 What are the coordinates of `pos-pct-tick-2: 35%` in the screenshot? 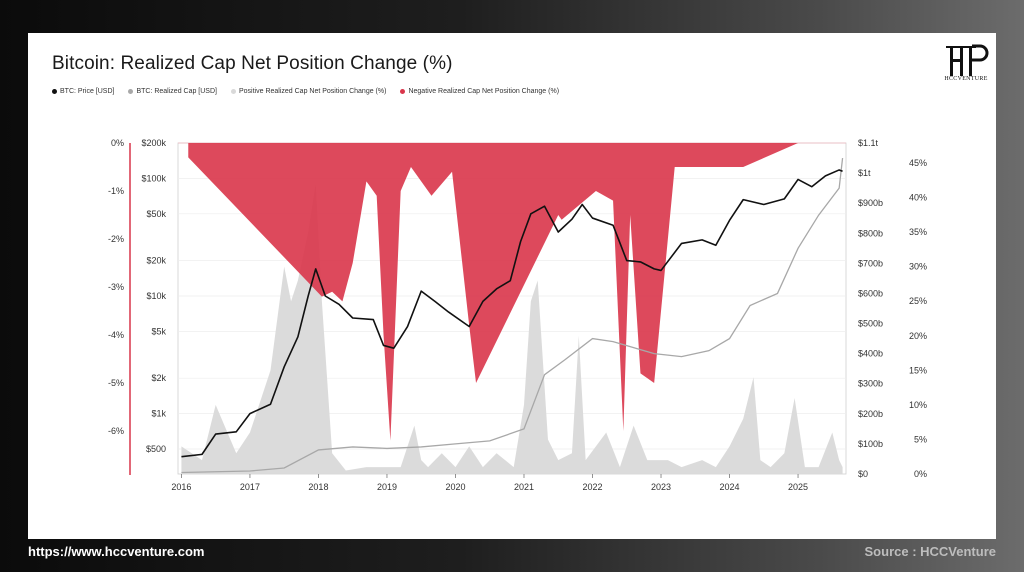 It's located at (918, 232).